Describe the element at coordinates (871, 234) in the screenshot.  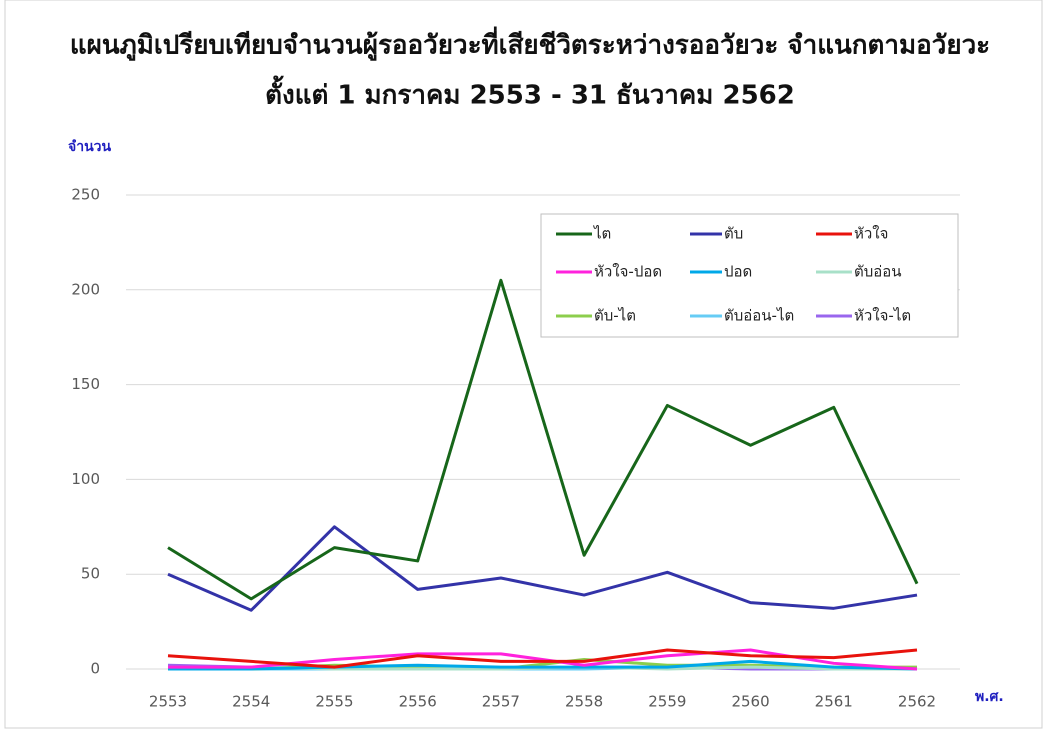
I see `legend-label: หัวใจ` at that location.